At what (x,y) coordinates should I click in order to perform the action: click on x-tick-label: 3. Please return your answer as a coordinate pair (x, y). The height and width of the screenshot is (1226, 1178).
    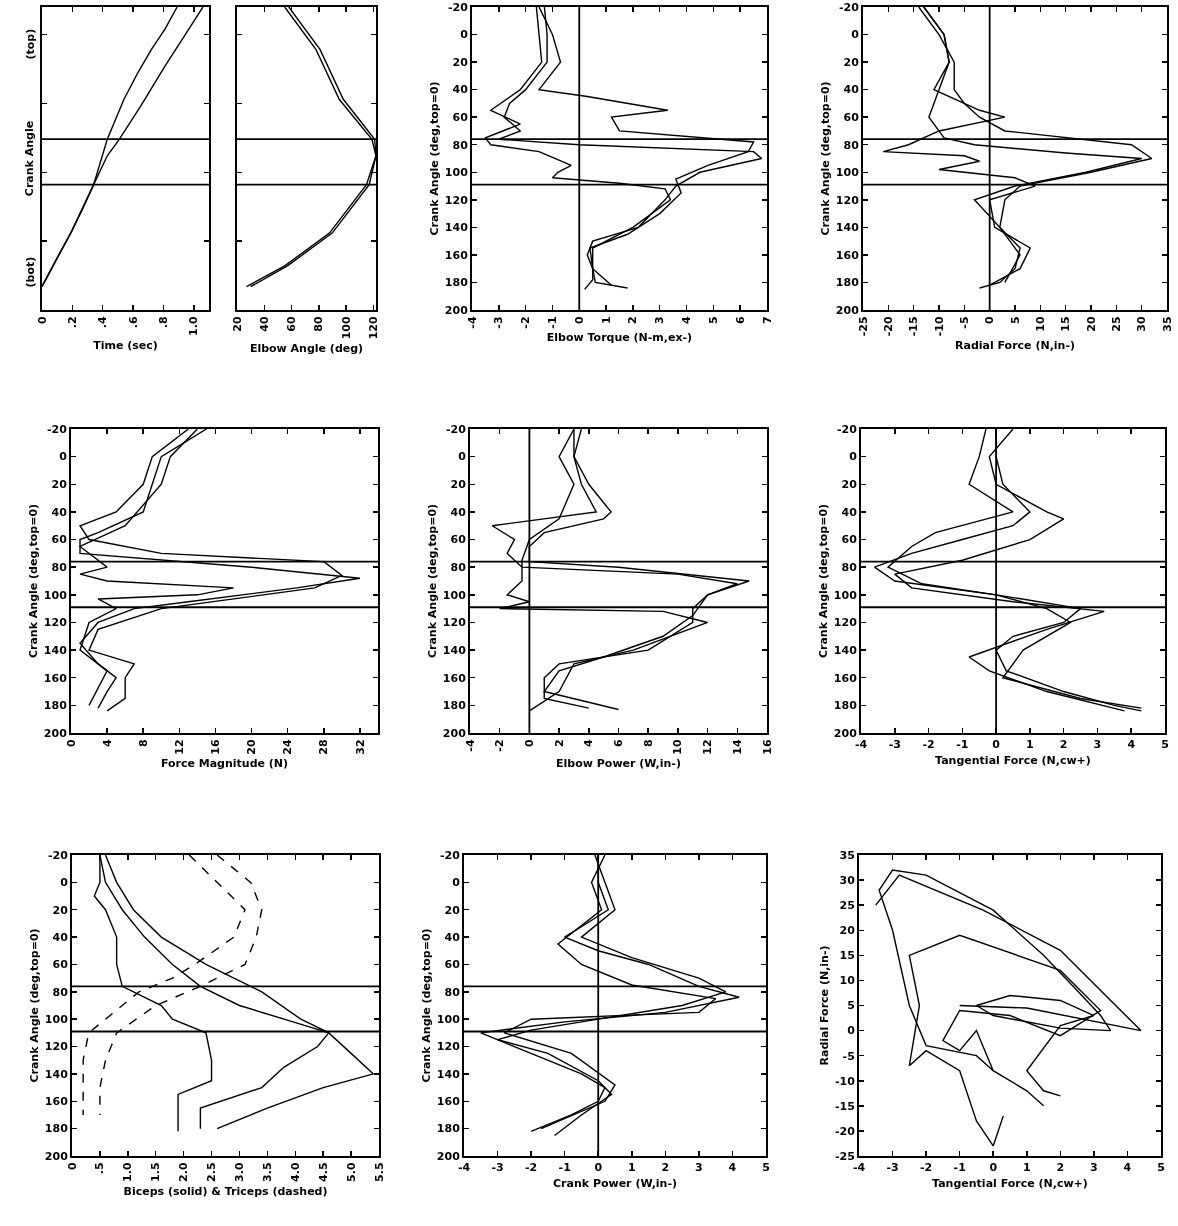
    Looking at the image, I should click on (1097, 745).